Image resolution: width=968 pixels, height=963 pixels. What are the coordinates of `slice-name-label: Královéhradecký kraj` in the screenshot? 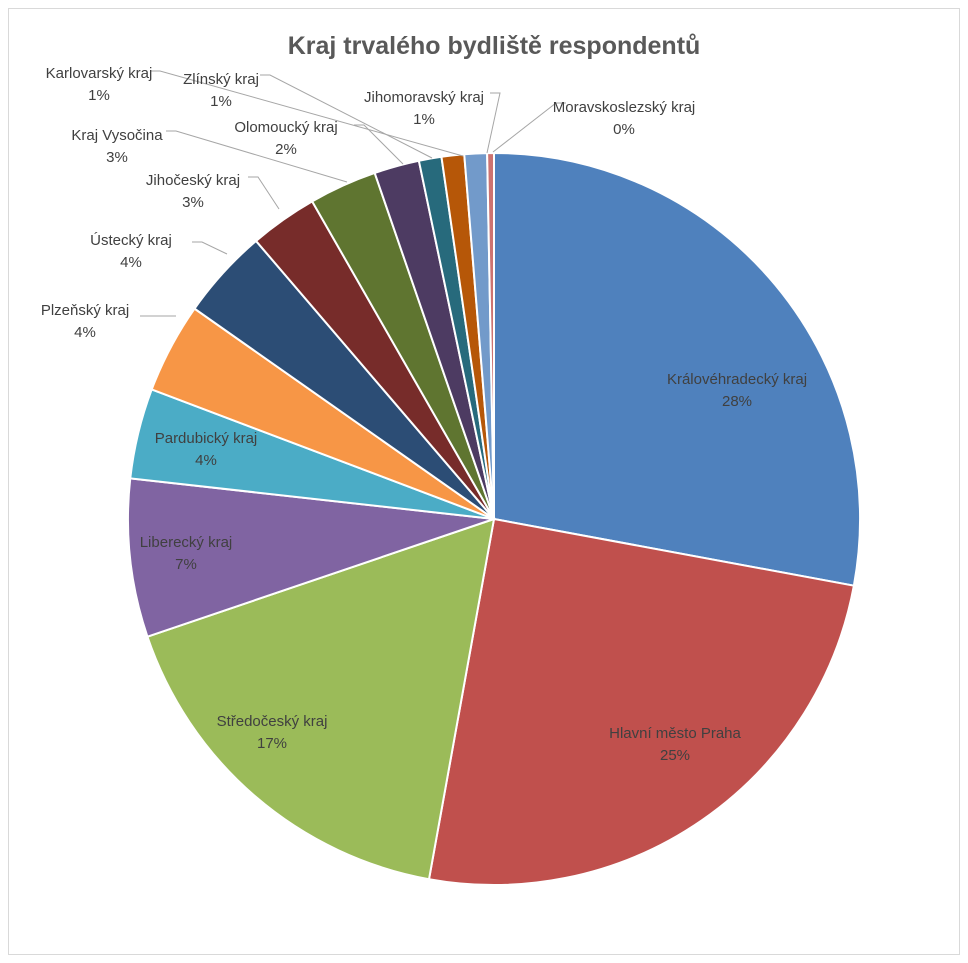 It's located at (737, 379).